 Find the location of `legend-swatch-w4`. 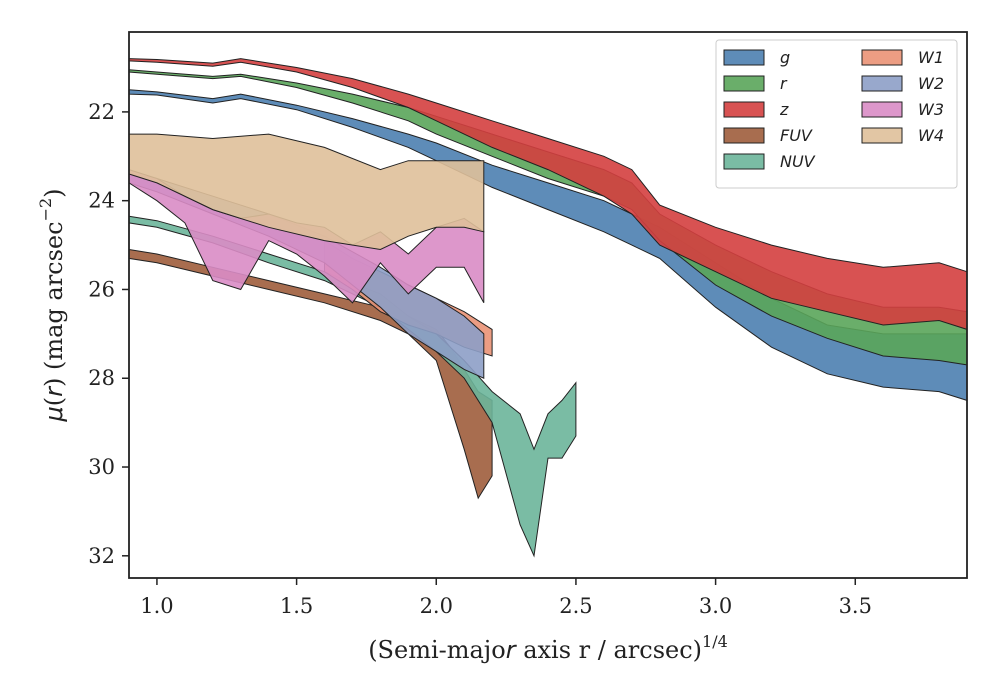

legend-swatch-w4 is located at coordinates (882, 135).